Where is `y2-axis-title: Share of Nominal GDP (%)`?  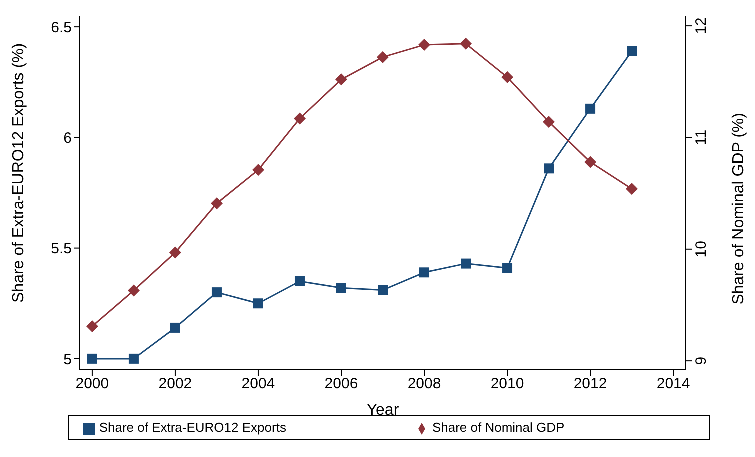
y2-axis-title: Share of Nominal GDP (%) is located at coordinates (739, 209).